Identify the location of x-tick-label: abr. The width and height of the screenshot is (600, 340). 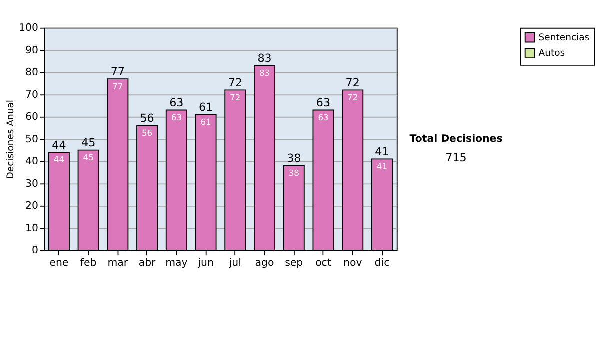
(147, 263).